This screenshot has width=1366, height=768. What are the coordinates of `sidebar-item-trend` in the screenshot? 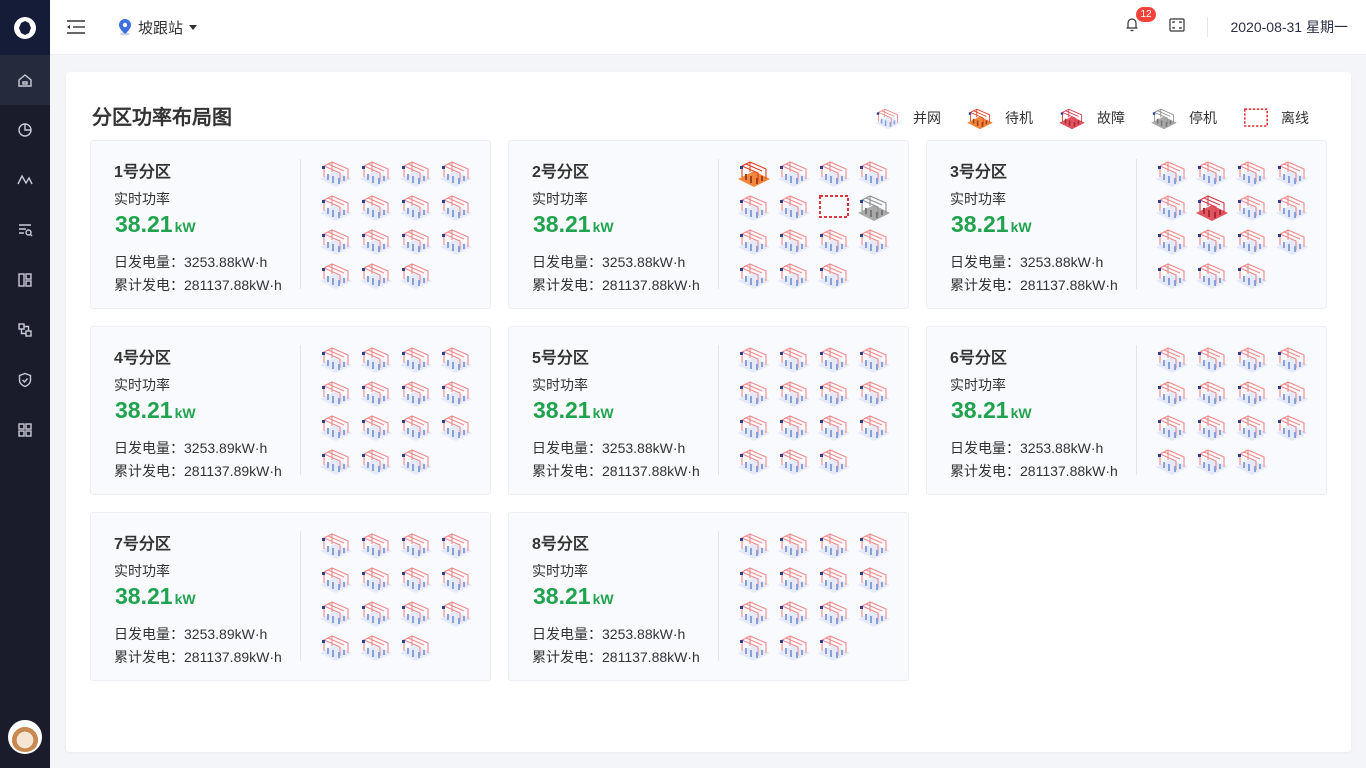 It's located at (25, 180).